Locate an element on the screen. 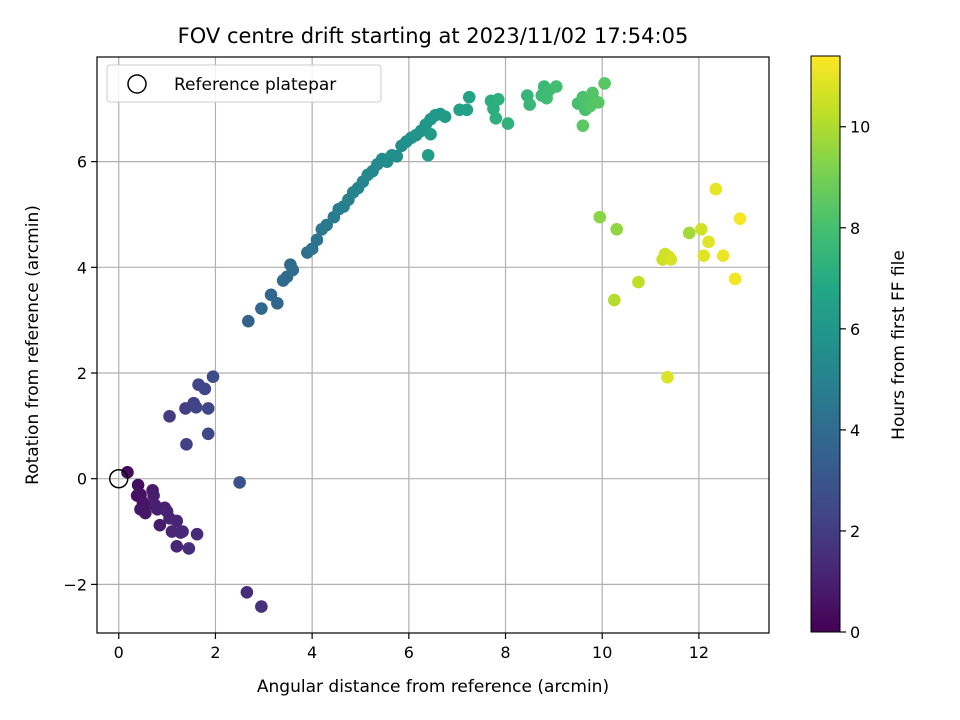  y-axis-label: Rotation from reference (arcmin) is located at coordinates (33, 345).